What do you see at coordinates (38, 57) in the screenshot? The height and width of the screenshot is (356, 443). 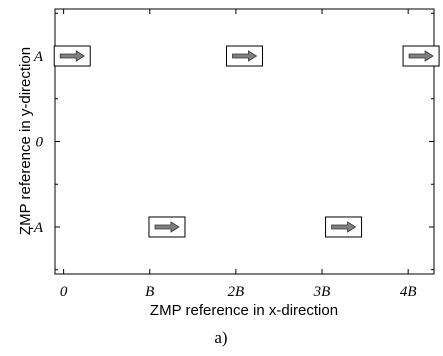 I see `y-tick-label-0: A` at bounding box center [38, 57].